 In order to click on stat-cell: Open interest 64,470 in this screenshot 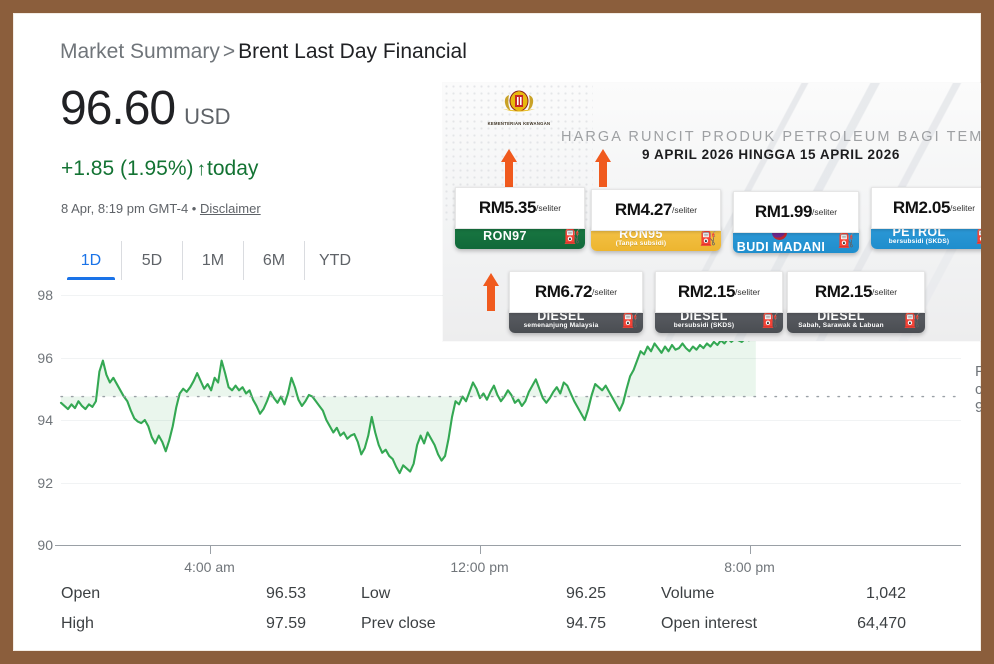, I will do `click(811, 624)`.